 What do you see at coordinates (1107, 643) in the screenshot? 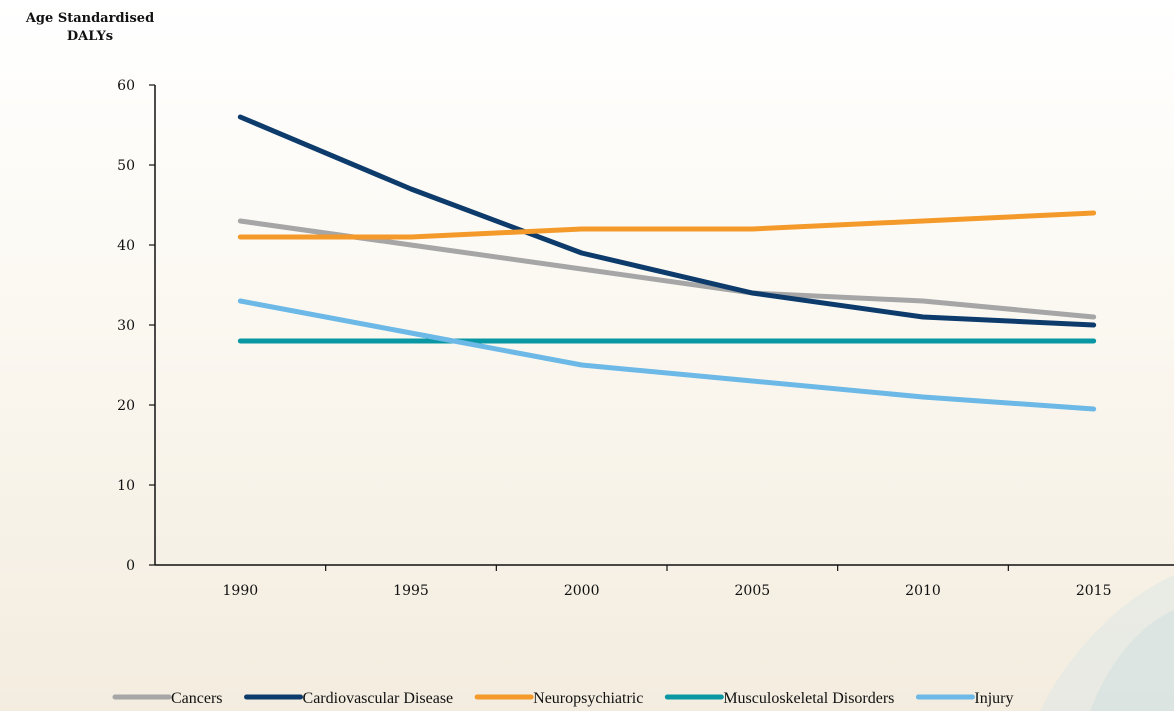
I see `background-swoosh` at bounding box center [1107, 643].